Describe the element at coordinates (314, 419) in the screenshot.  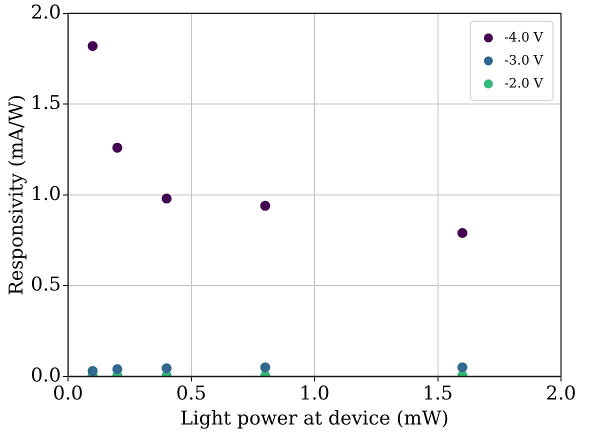
I see `x-axis-title: Light power at device (mW)` at that location.